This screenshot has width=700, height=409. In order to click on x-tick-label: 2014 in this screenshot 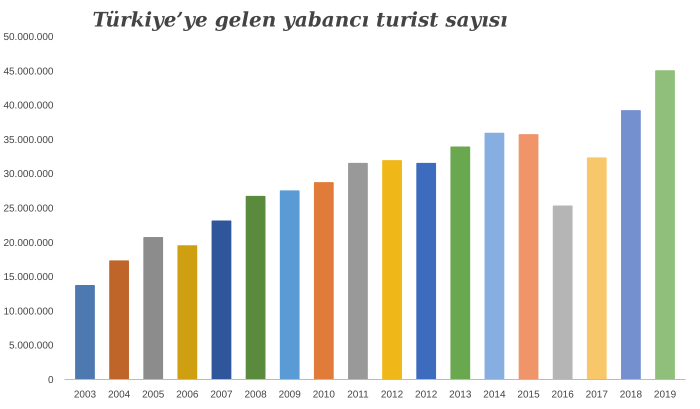, I will do `click(494, 395)`.